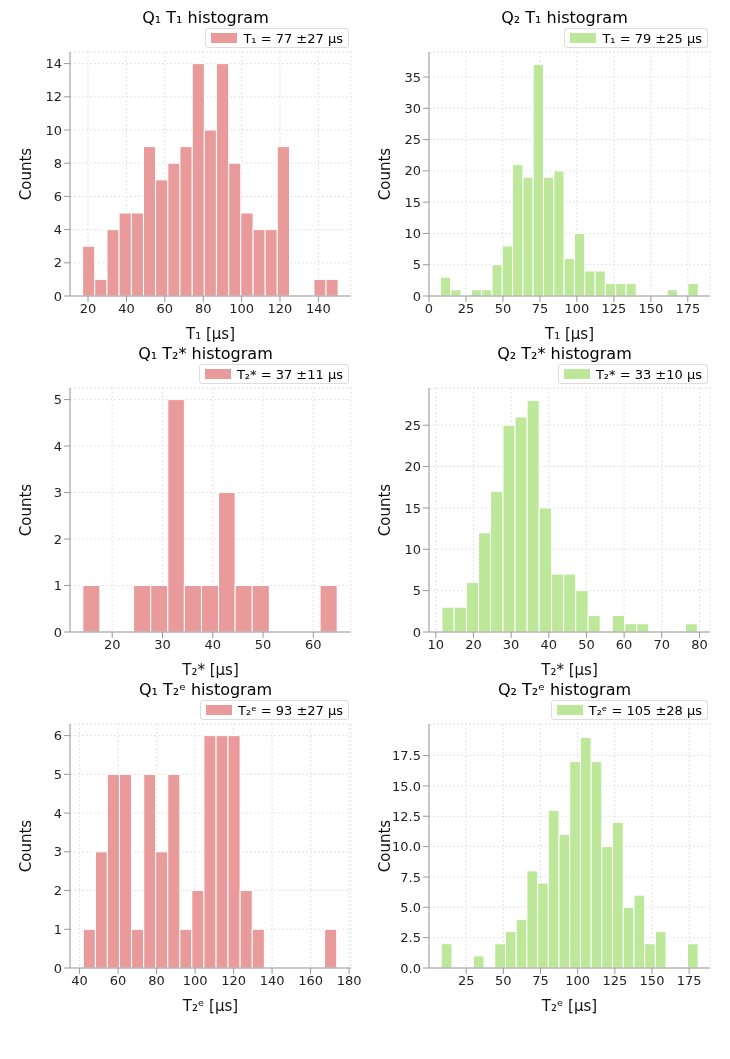  Describe the element at coordinates (412, 77) in the screenshot. I see `y-tick-label: 35` at that location.